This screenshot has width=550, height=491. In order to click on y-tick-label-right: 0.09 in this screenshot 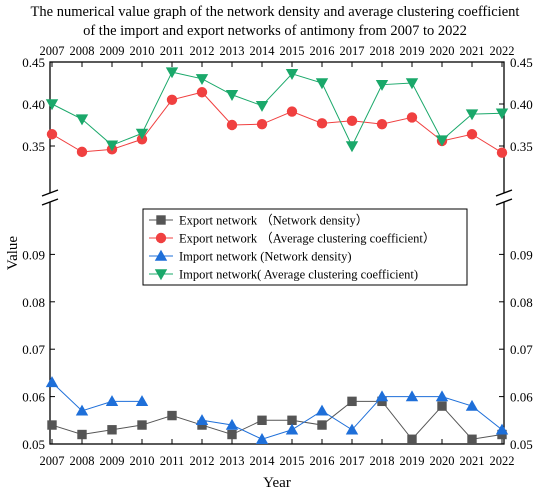, I will do `click(521, 254)`.